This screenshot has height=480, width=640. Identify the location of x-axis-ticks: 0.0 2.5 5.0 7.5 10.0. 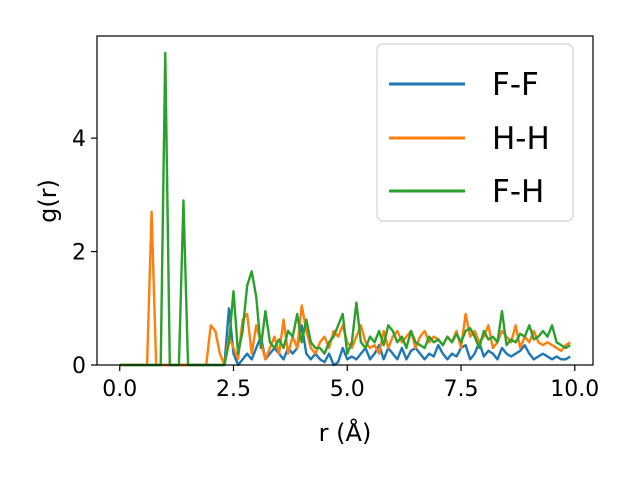
(350, 383).